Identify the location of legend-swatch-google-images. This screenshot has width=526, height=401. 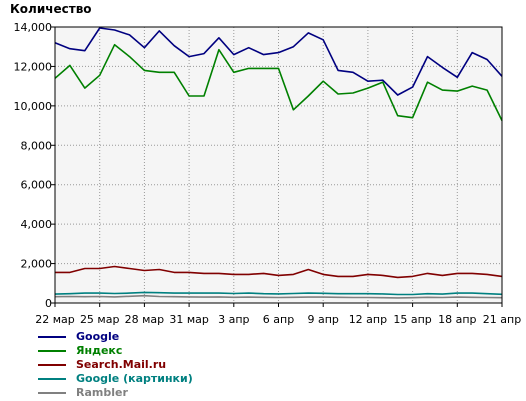
(52, 379).